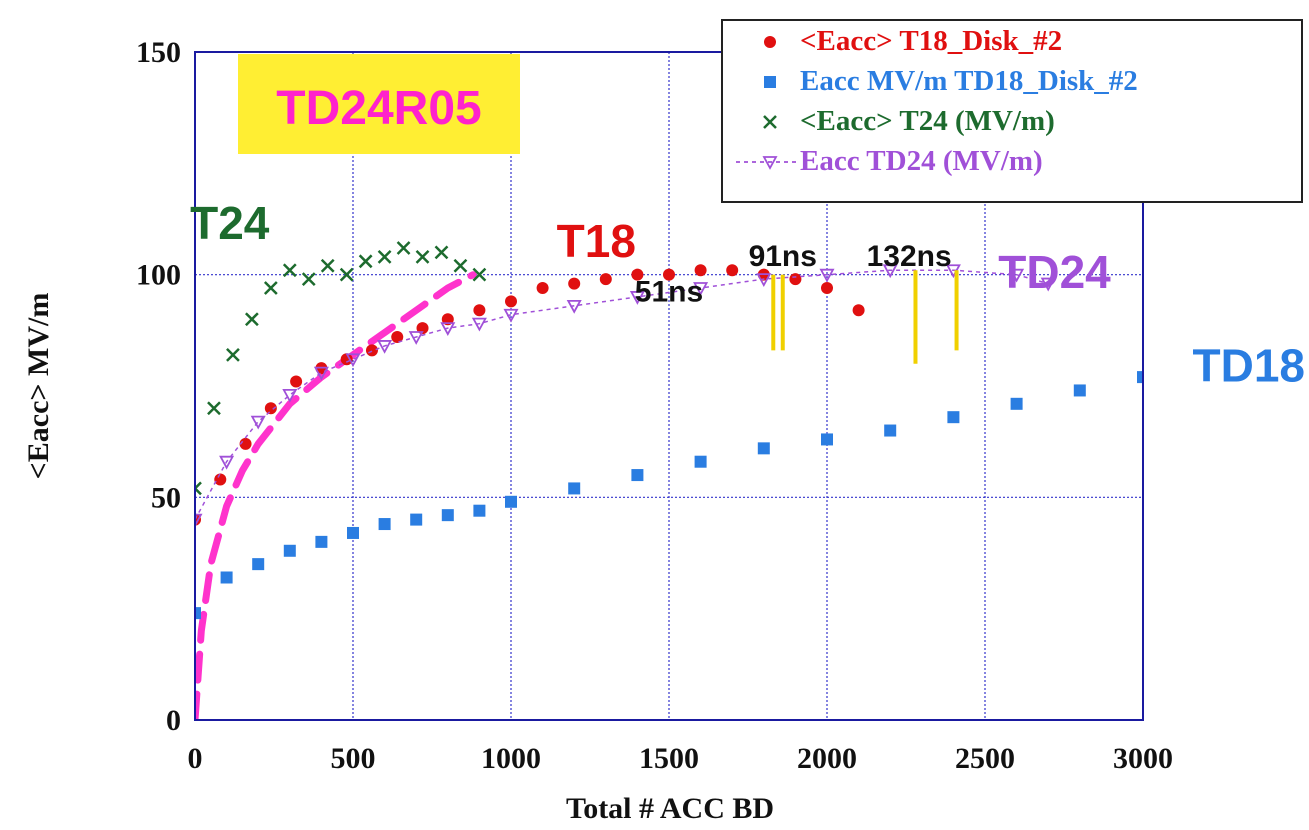 The height and width of the screenshot is (830, 1309). I want to click on y-tick-label-50: 50, so click(166, 497).